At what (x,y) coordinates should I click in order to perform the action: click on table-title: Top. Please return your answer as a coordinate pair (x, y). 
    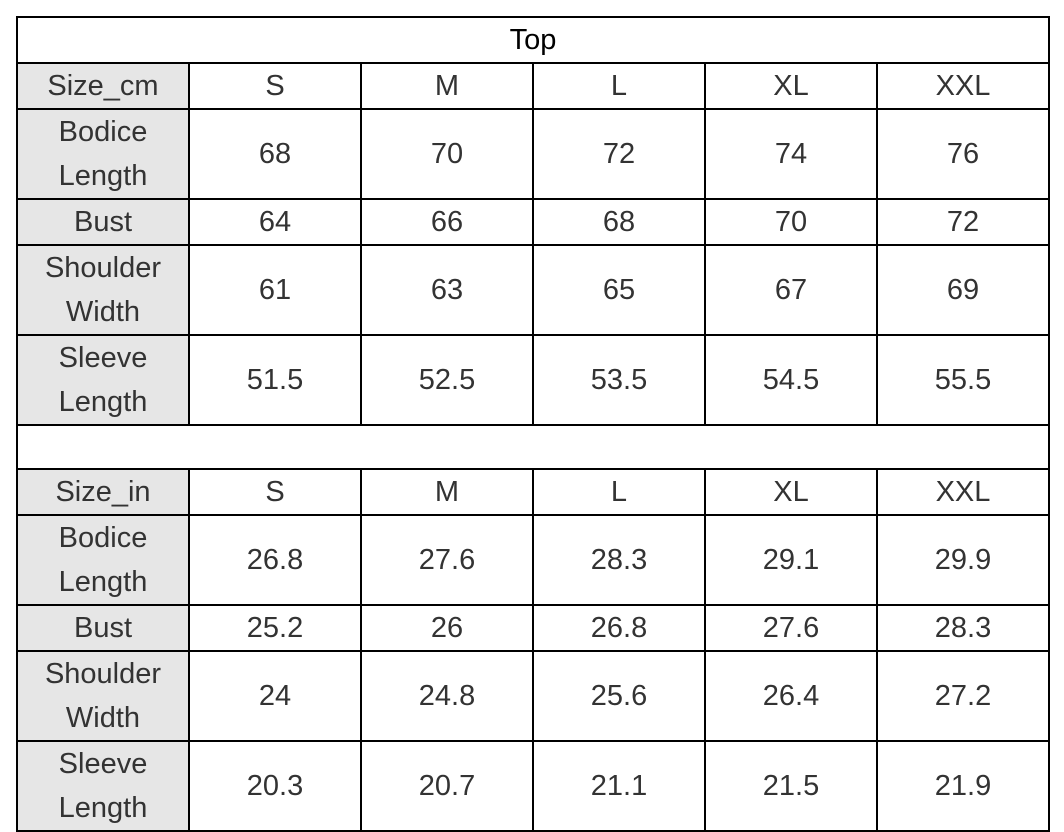
    Looking at the image, I should click on (533, 40).